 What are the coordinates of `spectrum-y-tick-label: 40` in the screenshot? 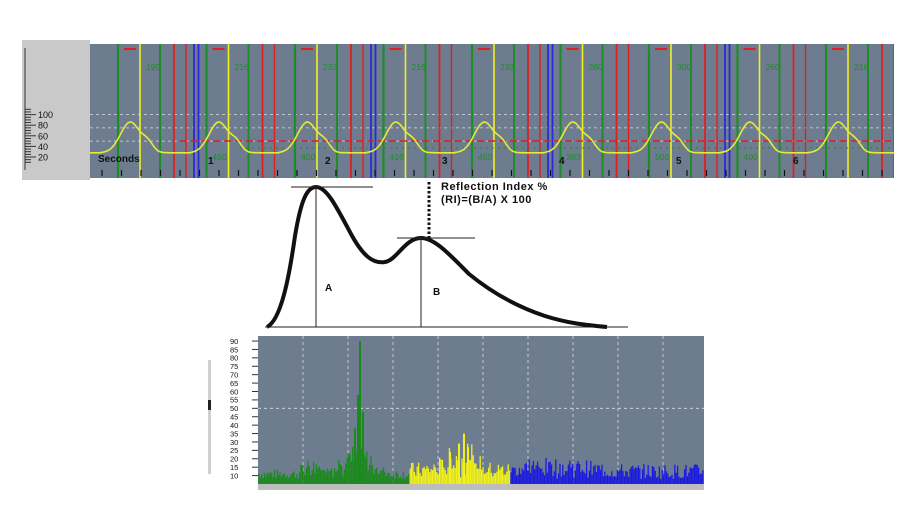 It's located at (234, 425).